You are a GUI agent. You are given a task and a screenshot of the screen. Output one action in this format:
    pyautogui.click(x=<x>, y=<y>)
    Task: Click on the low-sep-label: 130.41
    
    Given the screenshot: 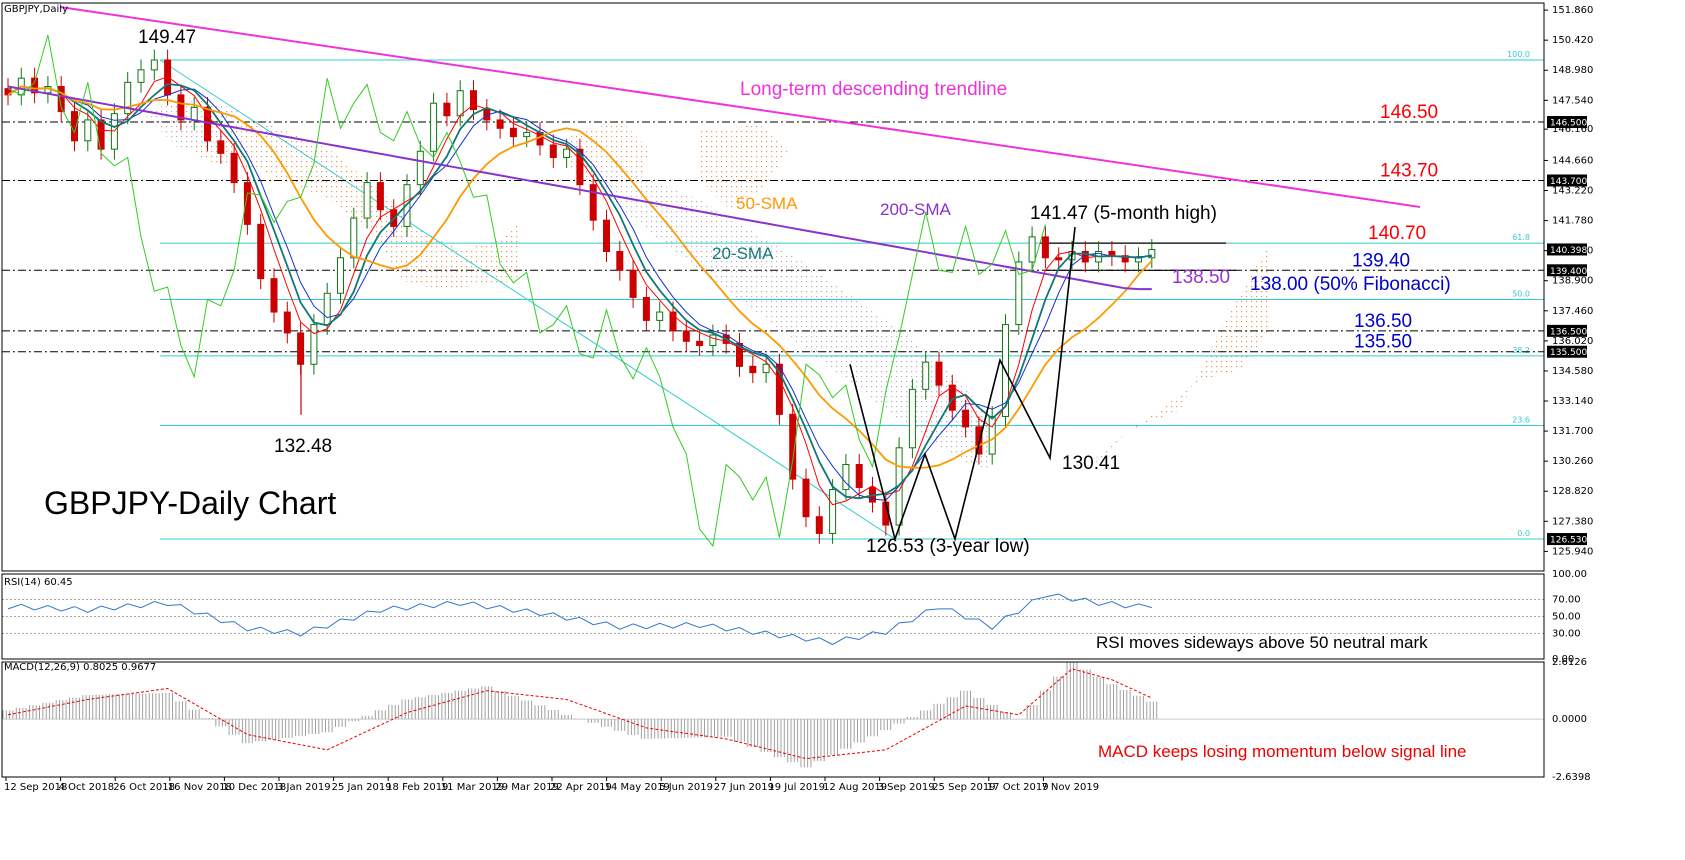 What is the action you would take?
    pyautogui.click(x=1091, y=463)
    